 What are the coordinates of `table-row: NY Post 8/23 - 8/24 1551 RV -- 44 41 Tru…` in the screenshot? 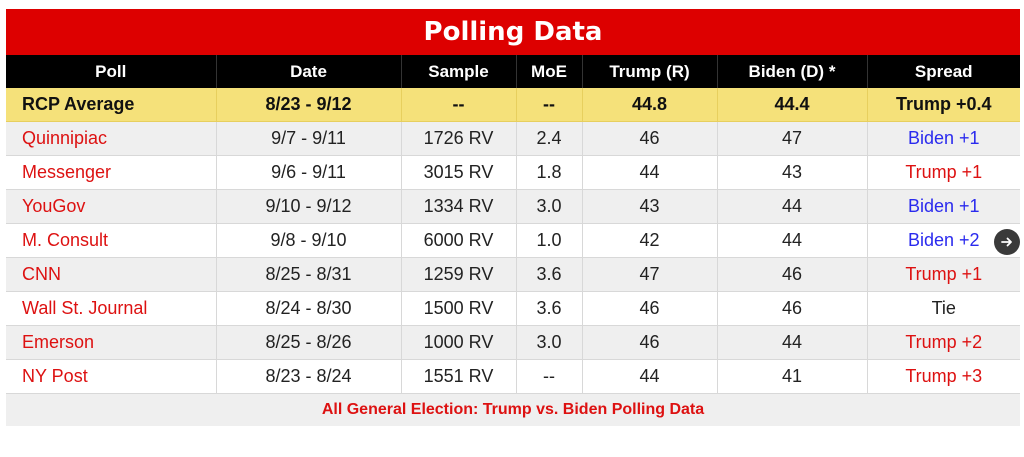 It's located at (513, 376).